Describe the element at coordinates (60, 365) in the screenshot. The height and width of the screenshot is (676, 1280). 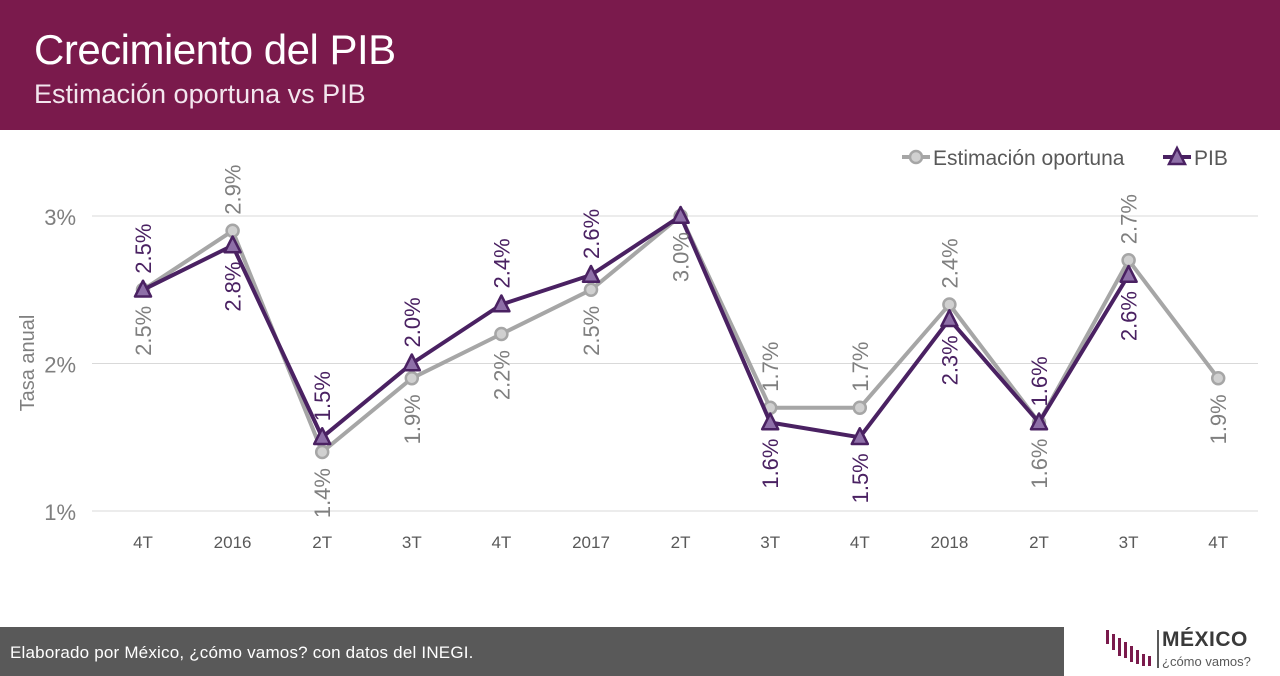
I see `y-tick-label: 2%` at that location.